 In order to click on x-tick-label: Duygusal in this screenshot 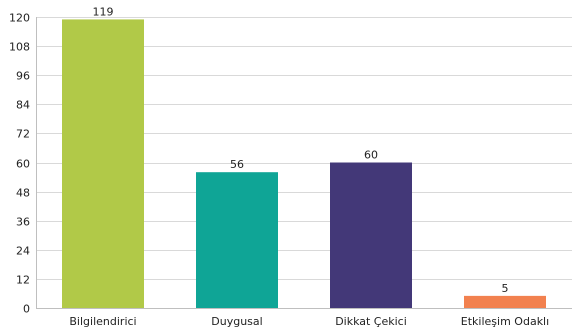, I will do `click(236, 321)`.